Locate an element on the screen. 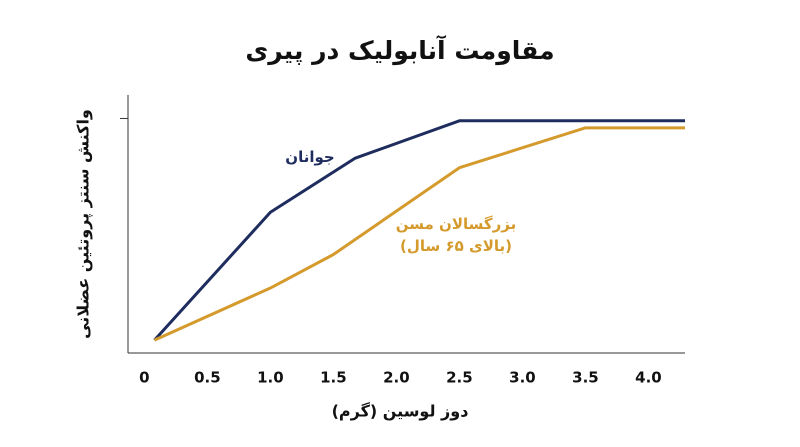 This screenshot has height=447, width=800. x-tick-label: 2.0 is located at coordinates (396, 378).